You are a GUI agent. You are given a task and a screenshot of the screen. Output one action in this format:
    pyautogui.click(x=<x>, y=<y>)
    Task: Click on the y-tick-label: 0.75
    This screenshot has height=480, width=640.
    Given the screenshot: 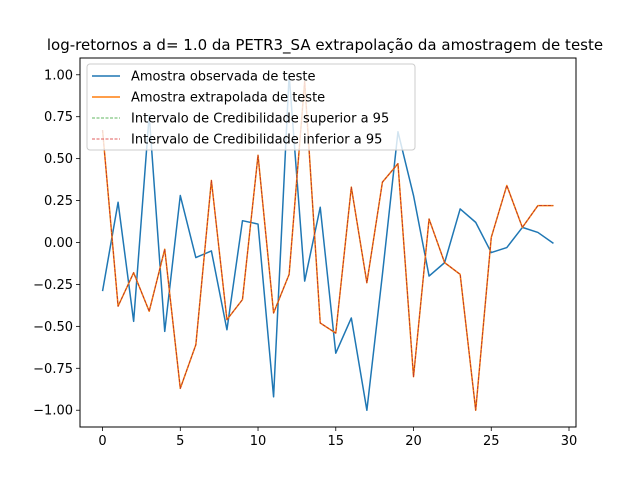 What is the action you would take?
    pyautogui.click(x=58, y=117)
    